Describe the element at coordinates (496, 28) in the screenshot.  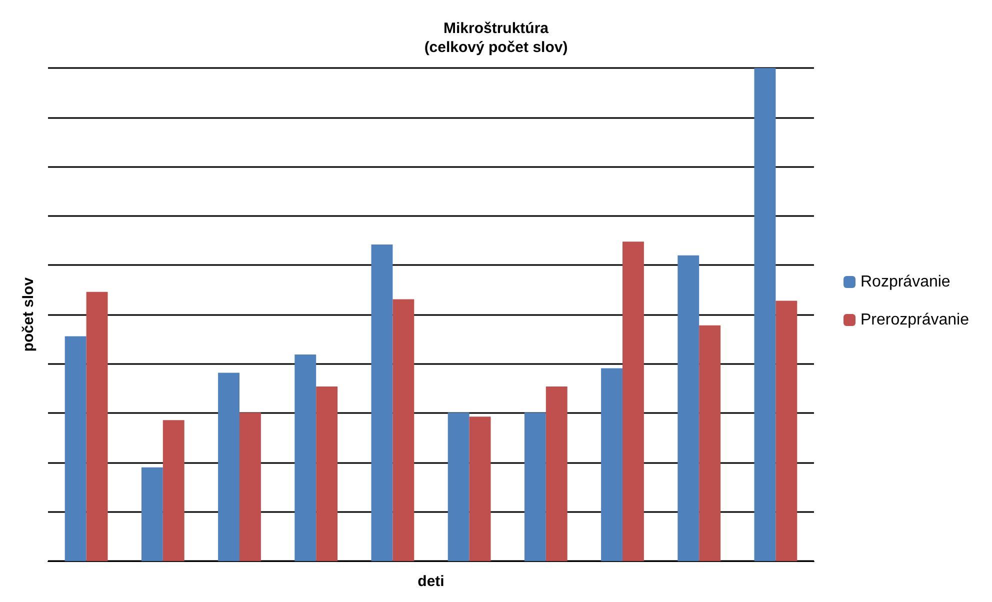
I see `chart-title: Mikroštruktúra` at that location.